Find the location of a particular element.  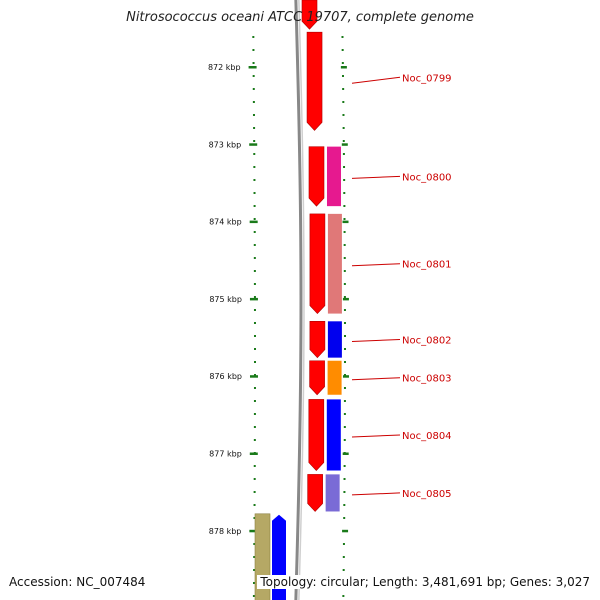

scale-tick-label: 875 kbp is located at coordinates (225, 299).